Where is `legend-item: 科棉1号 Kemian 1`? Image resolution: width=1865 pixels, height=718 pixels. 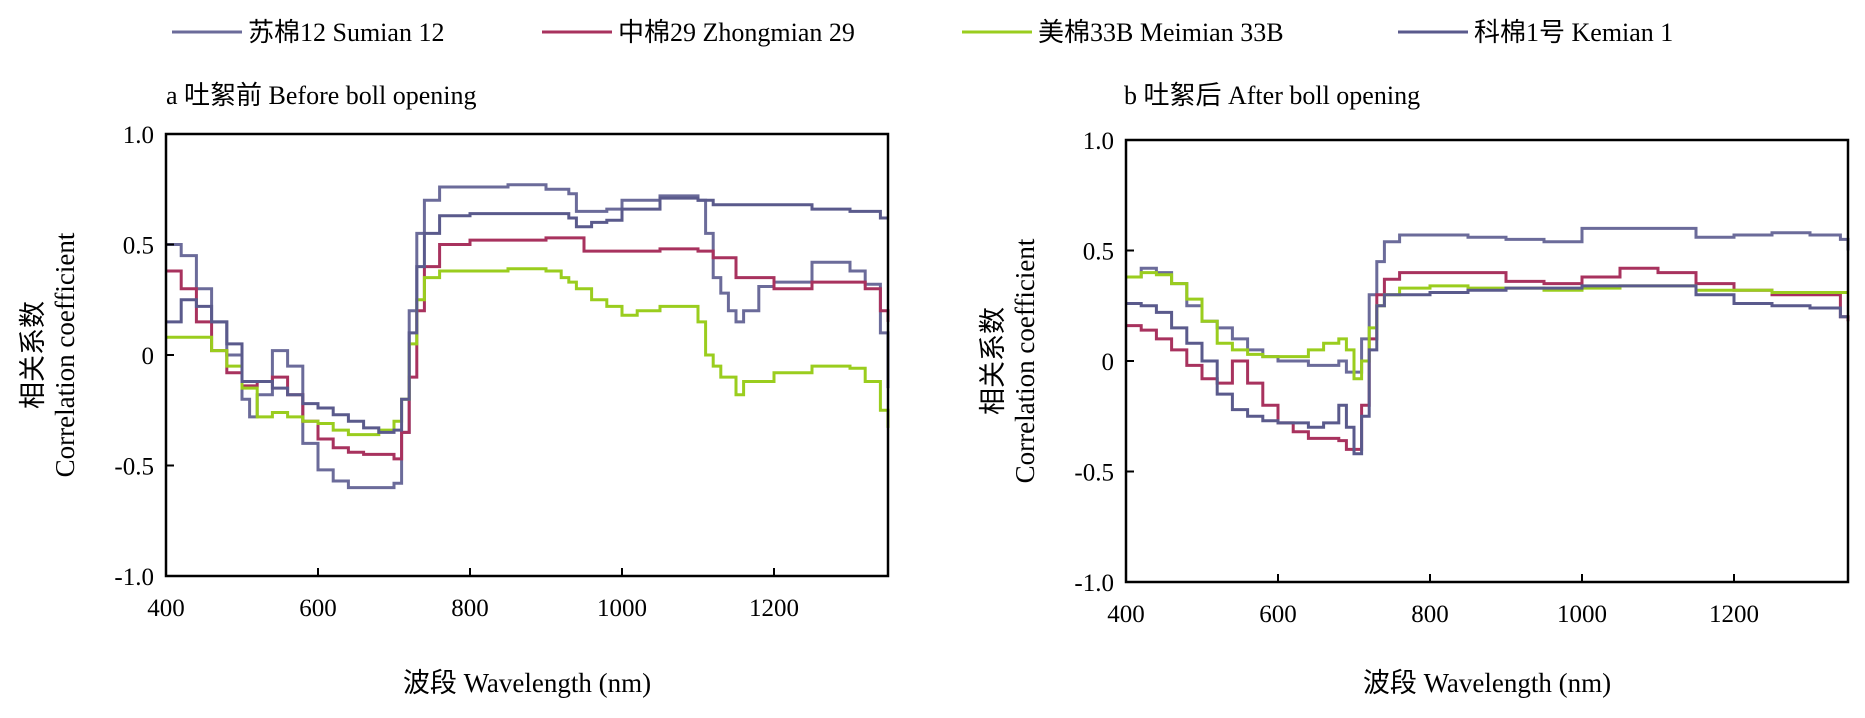 legend-item: 科棉1号 Kemian 1 is located at coordinates (1535, 32).